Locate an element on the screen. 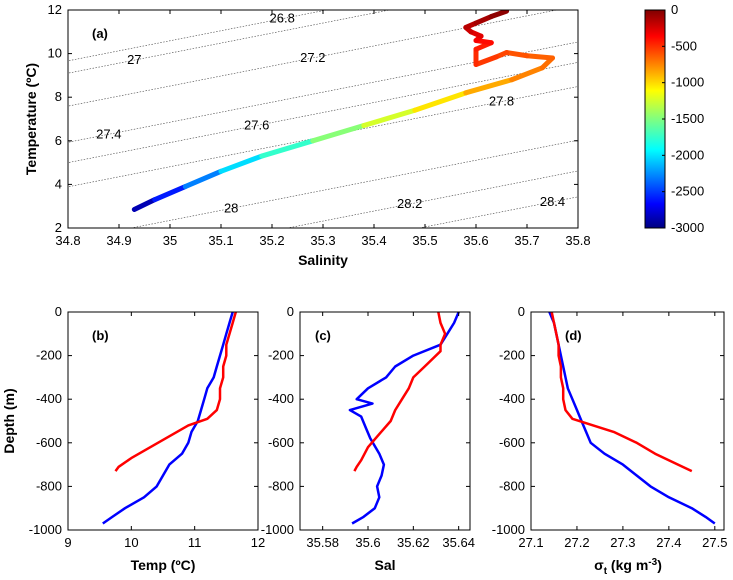 The image size is (733, 580). panel-b-frame is located at coordinates (163, 421).